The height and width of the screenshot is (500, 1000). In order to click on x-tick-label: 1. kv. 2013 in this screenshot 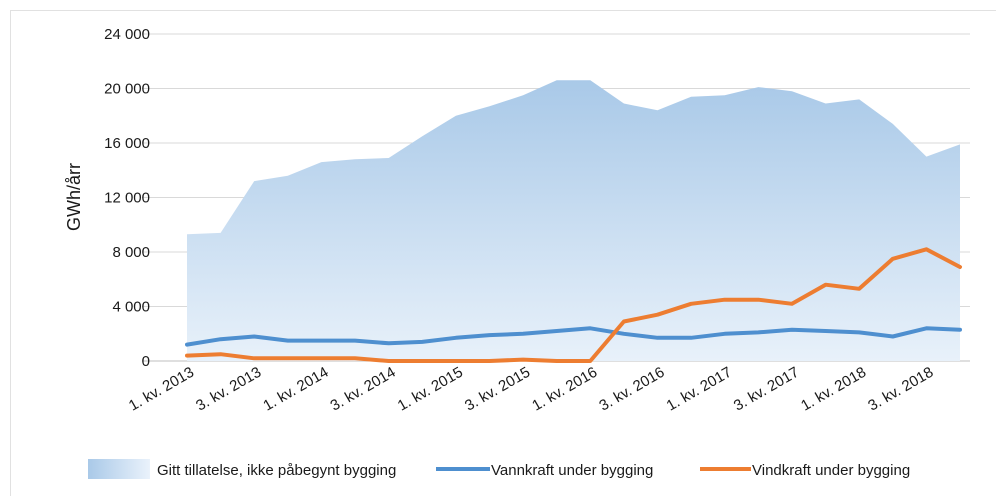, I will do `click(161, 389)`.